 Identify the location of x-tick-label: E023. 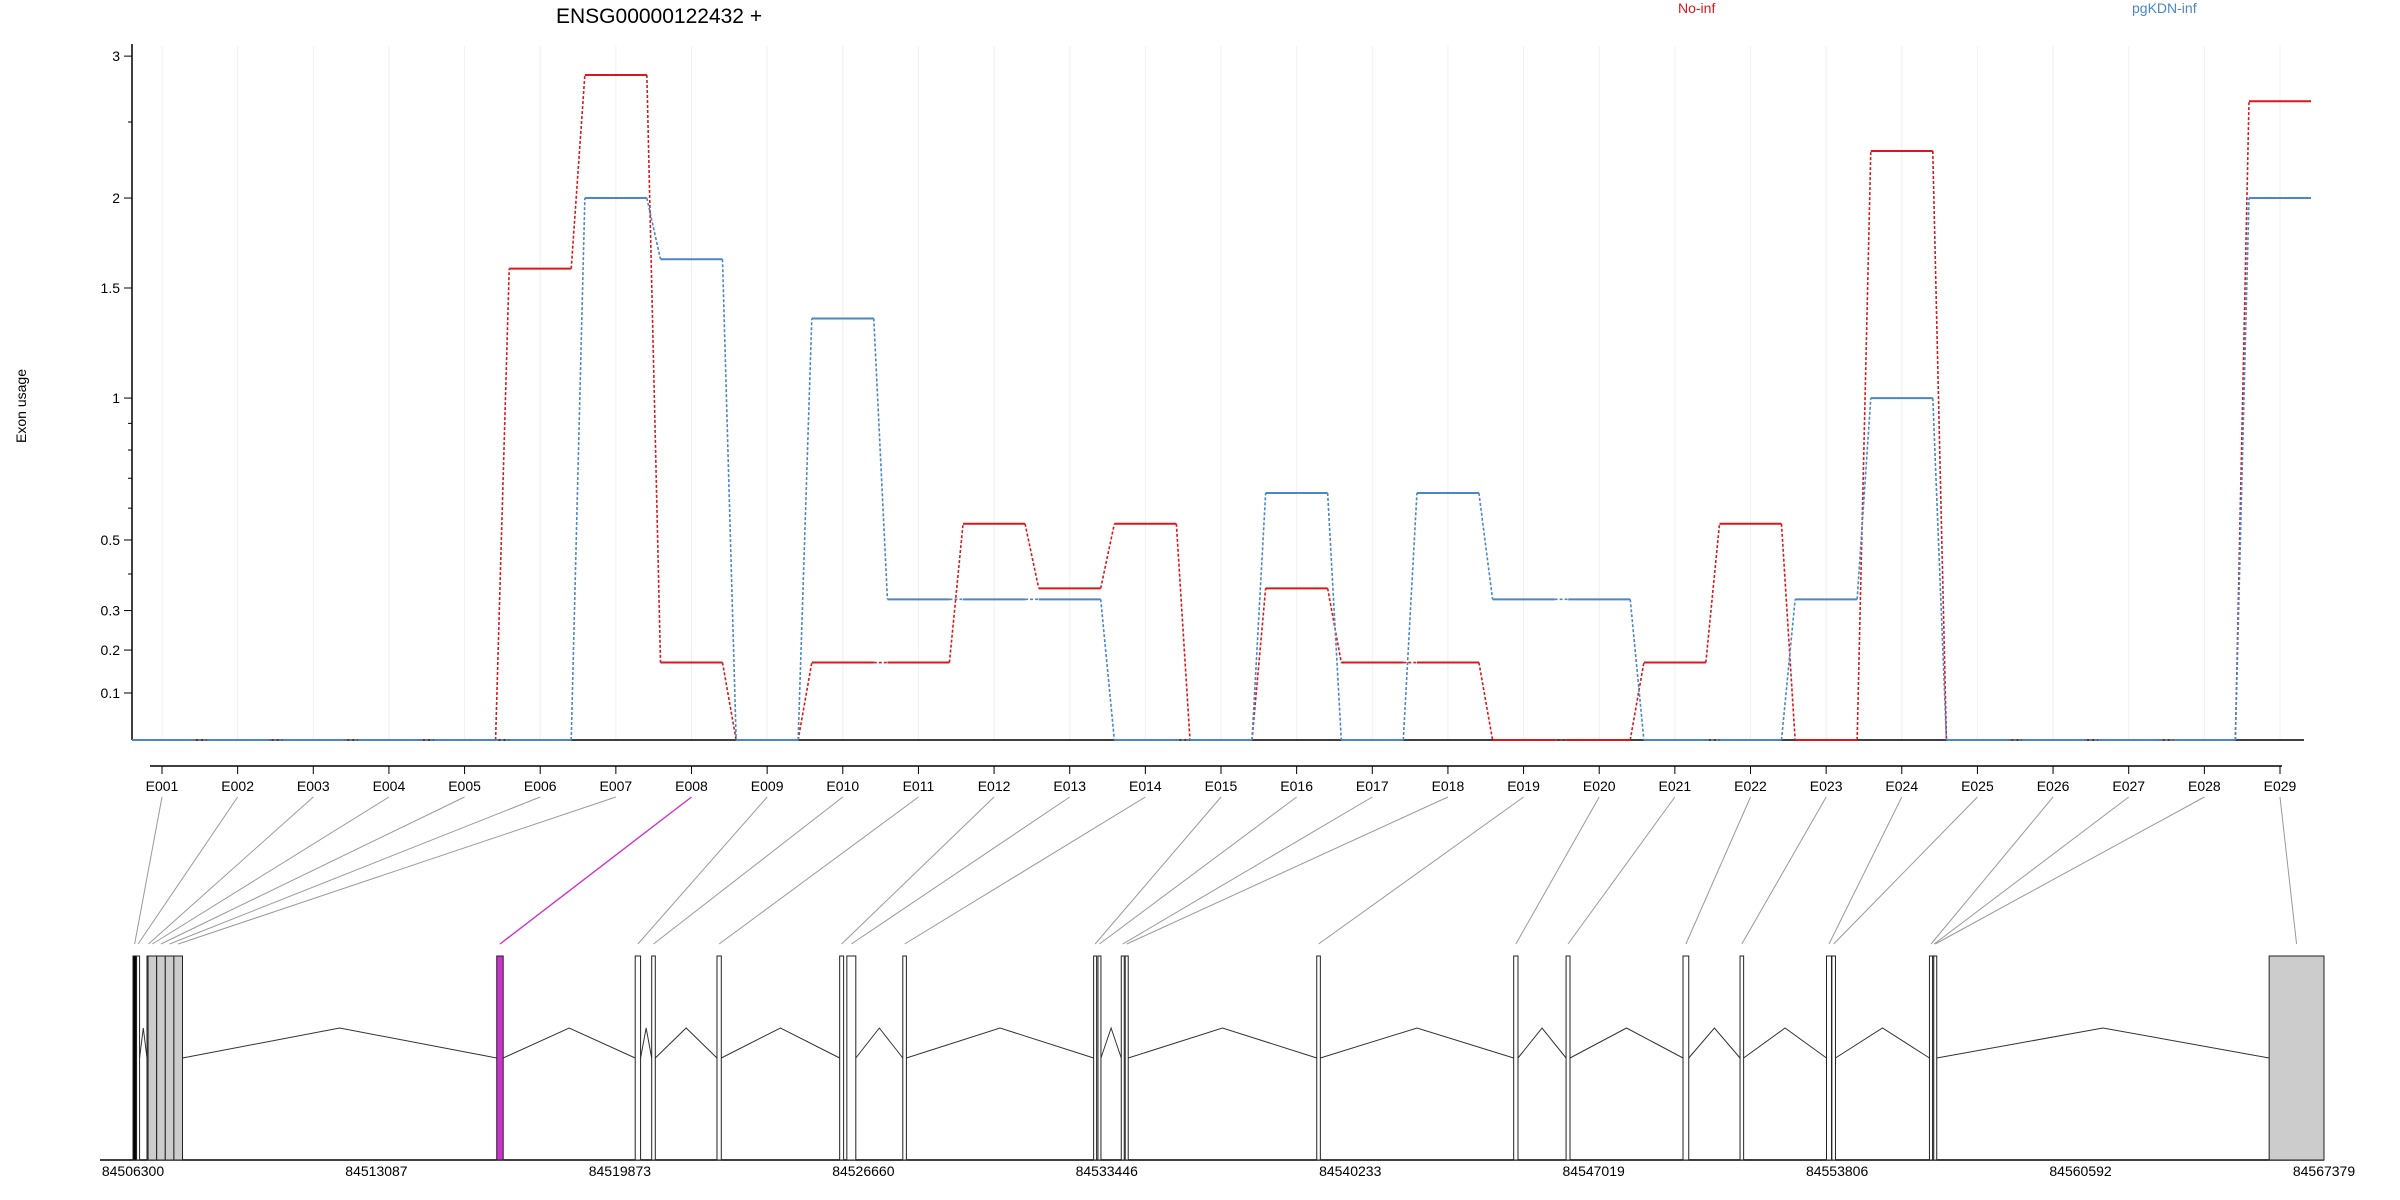
(1826, 786).